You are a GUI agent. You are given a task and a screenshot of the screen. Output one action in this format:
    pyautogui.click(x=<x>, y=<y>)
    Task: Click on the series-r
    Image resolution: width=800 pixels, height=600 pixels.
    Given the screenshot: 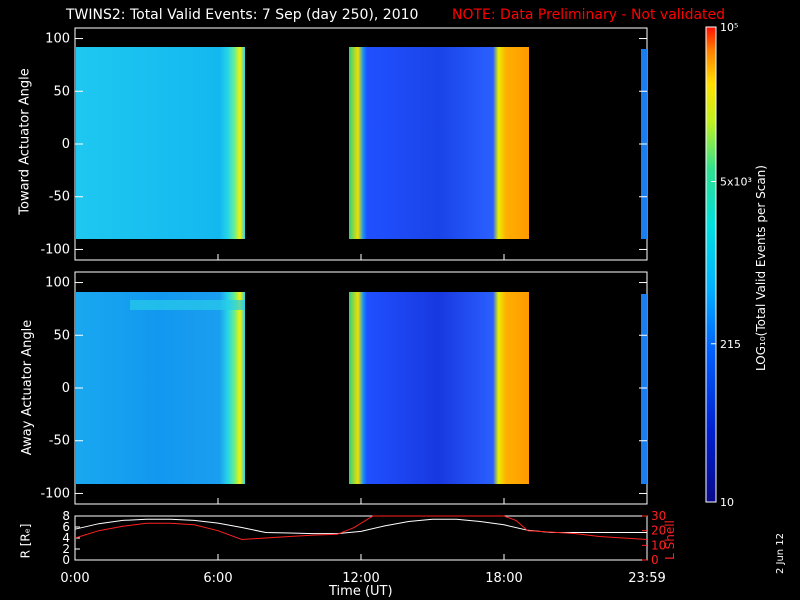 What is the action you would take?
    pyautogui.click(x=360, y=526)
    